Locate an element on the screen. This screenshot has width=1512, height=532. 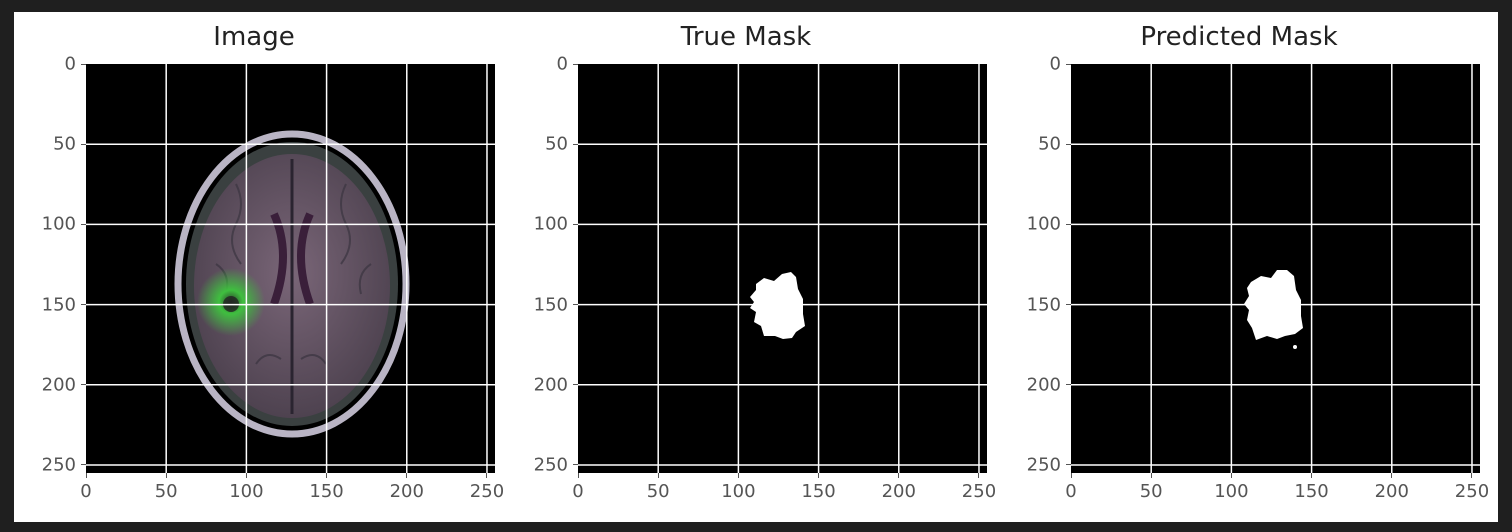
true-mask-region is located at coordinates (777, 305).